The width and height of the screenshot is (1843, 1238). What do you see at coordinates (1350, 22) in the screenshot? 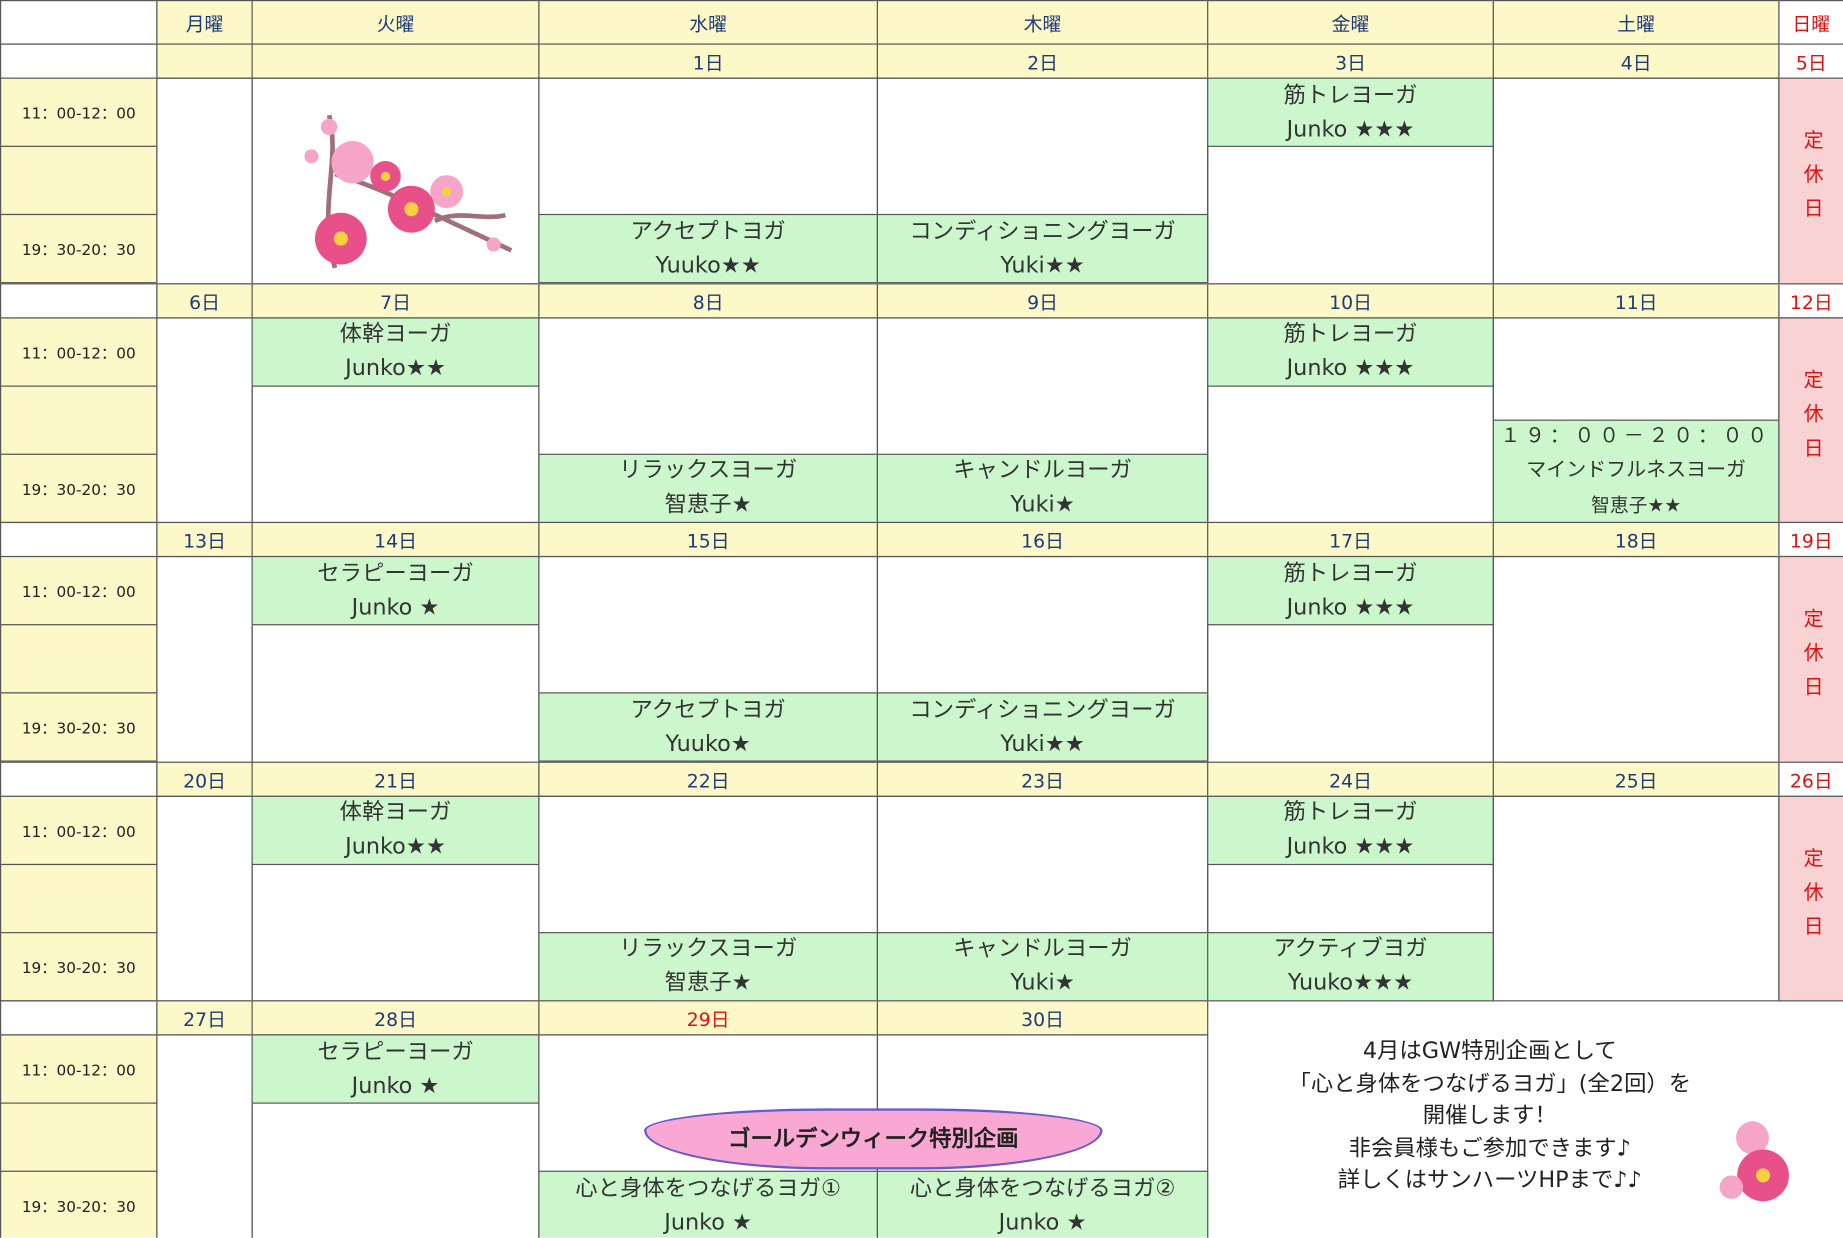
I see `weekday-header: 金曜` at bounding box center [1350, 22].